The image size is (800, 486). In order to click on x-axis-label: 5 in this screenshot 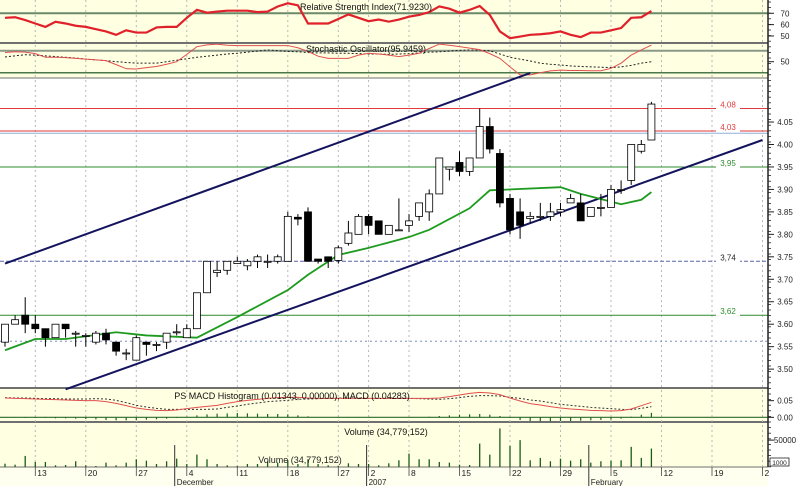, I will do `click(615, 473)`.